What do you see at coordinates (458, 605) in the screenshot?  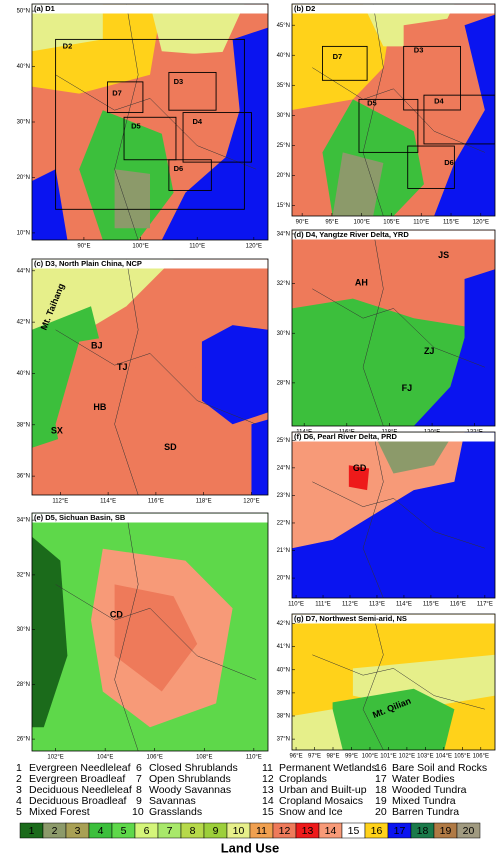 I see `x-tick-label: 116°E` at bounding box center [458, 605].